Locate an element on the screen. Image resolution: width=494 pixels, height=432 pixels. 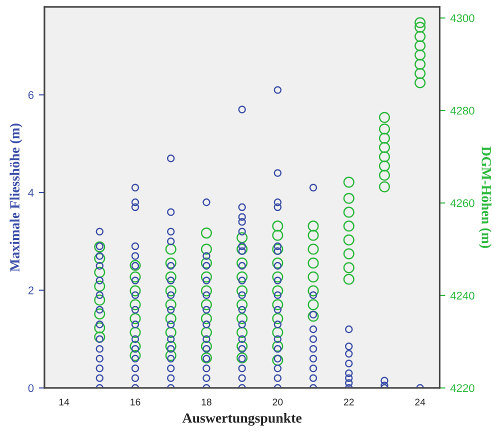
y2-tick-label: 4300 is located at coordinates (462, 18).